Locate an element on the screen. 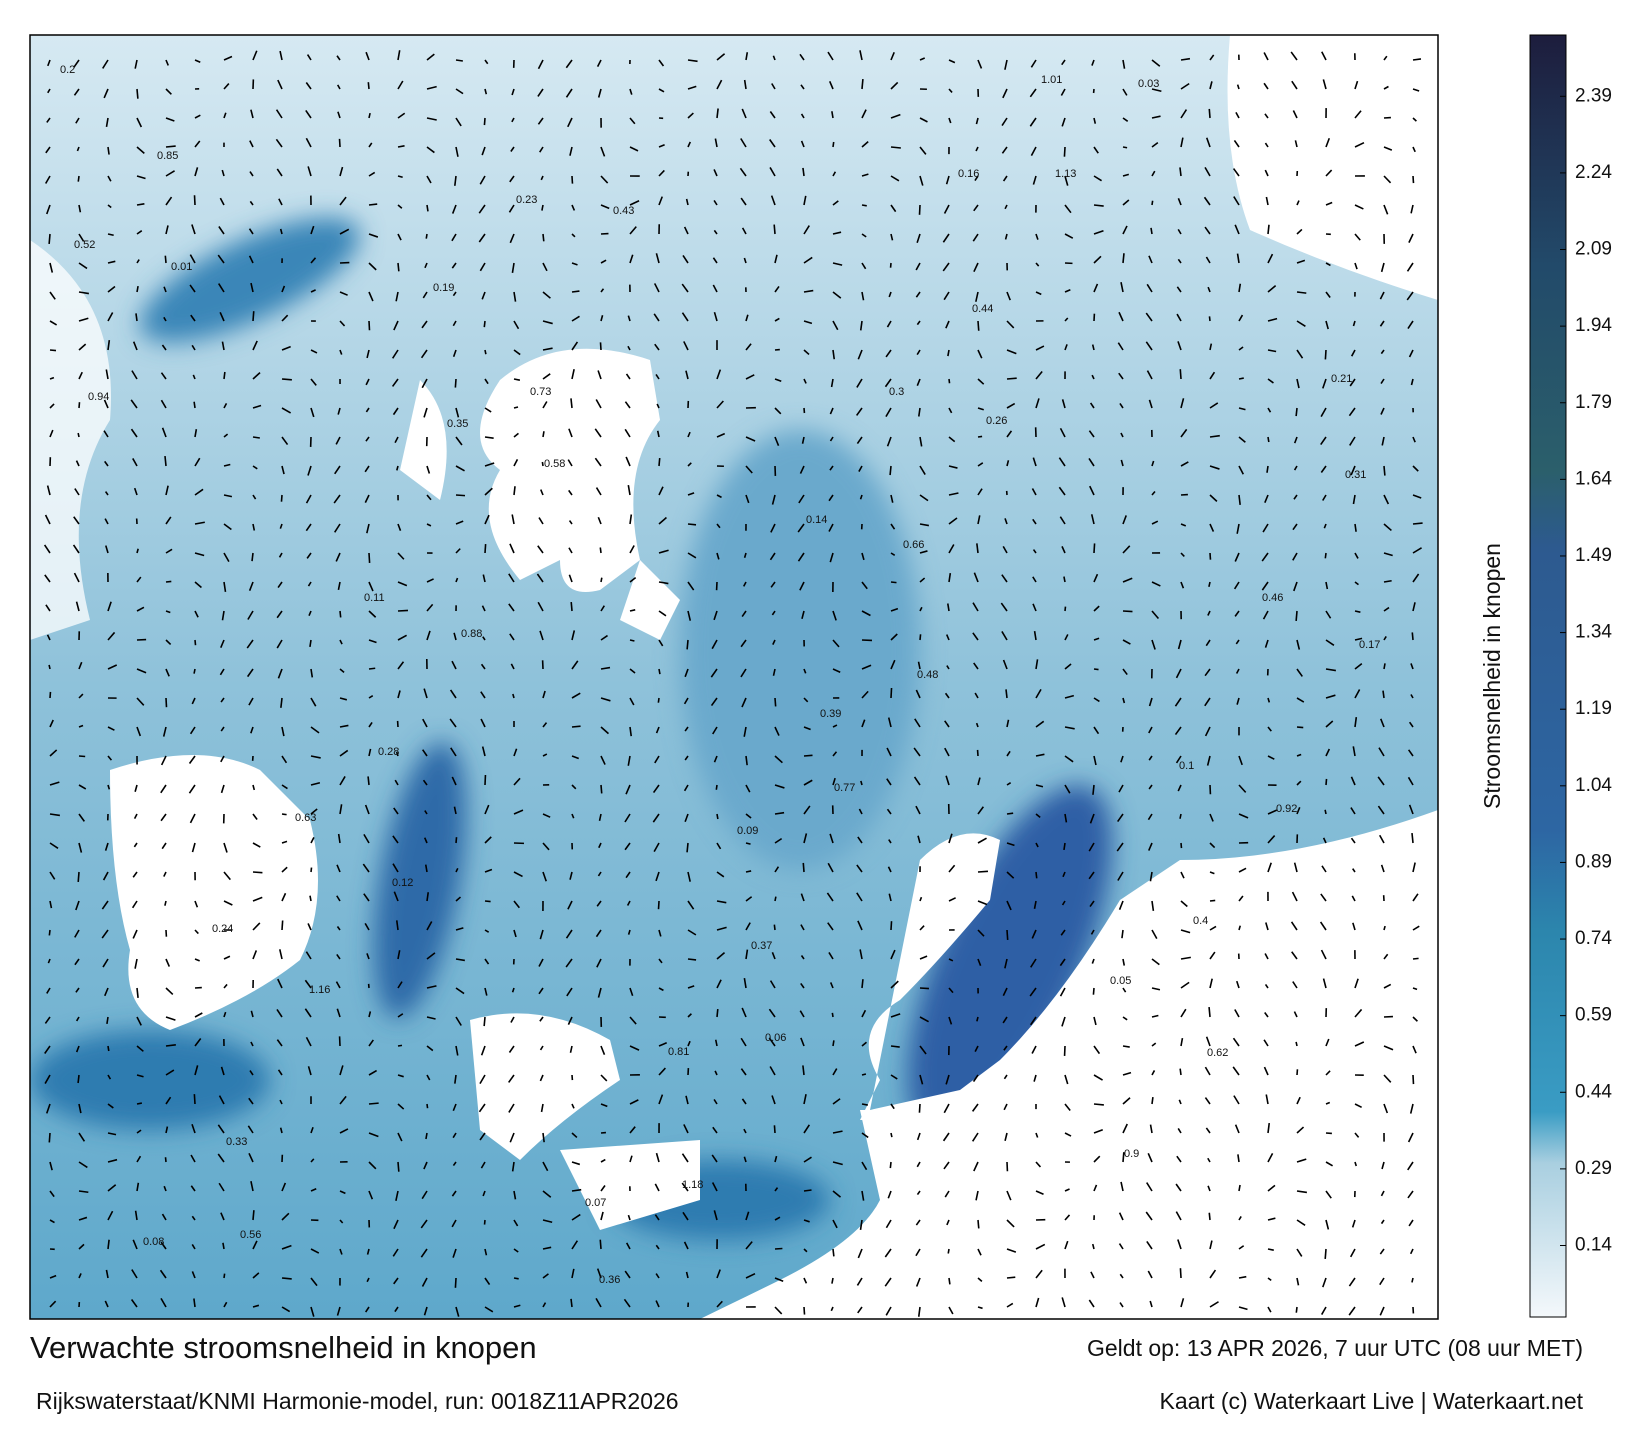 This screenshot has height=1455, width=1650. speed-label: 0.23 is located at coordinates (526, 200).